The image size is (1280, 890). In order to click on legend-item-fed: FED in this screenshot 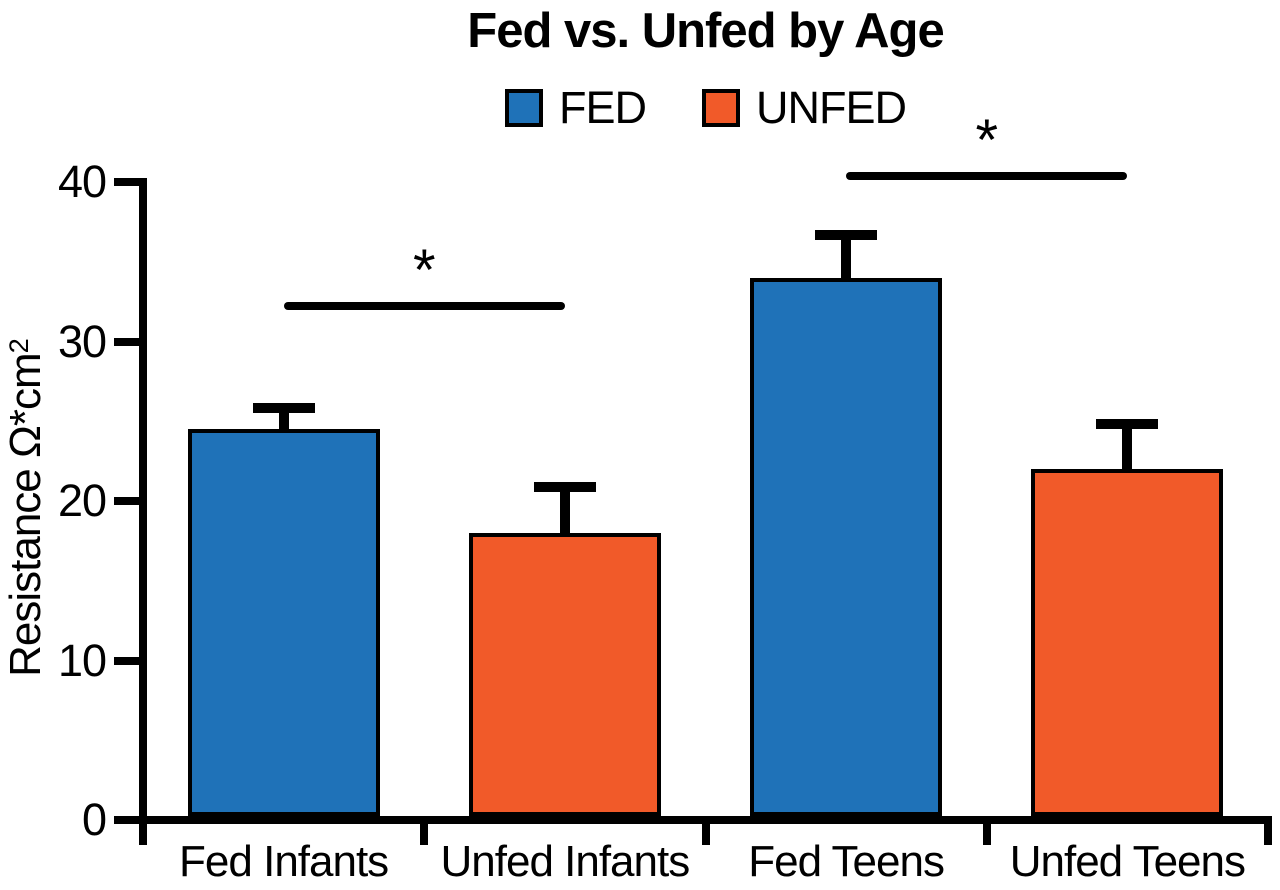, I will do `click(576, 107)`.